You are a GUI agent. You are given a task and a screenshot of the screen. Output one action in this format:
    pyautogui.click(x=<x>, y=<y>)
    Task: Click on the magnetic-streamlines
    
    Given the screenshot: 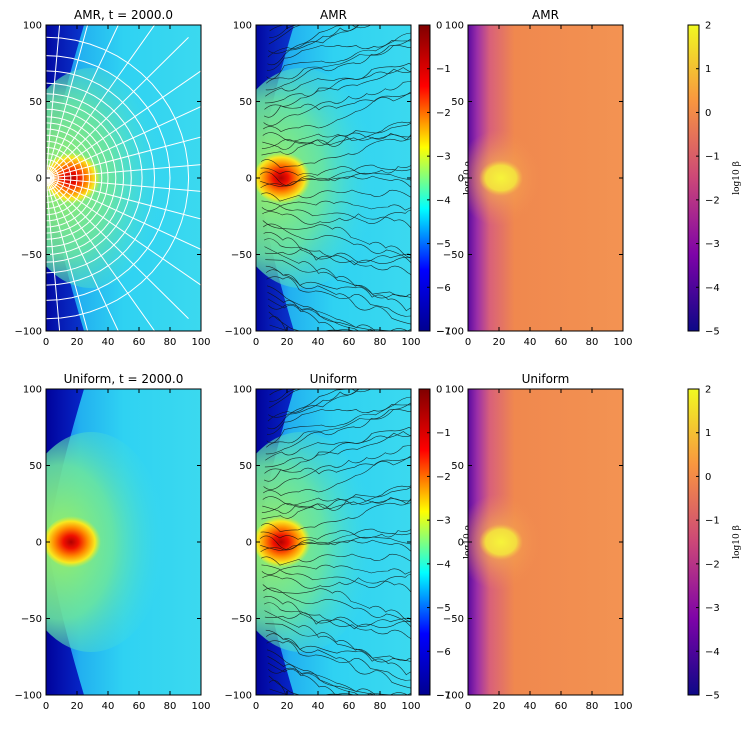 What is the action you would take?
    pyautogui.click(x=335, y=542)
    